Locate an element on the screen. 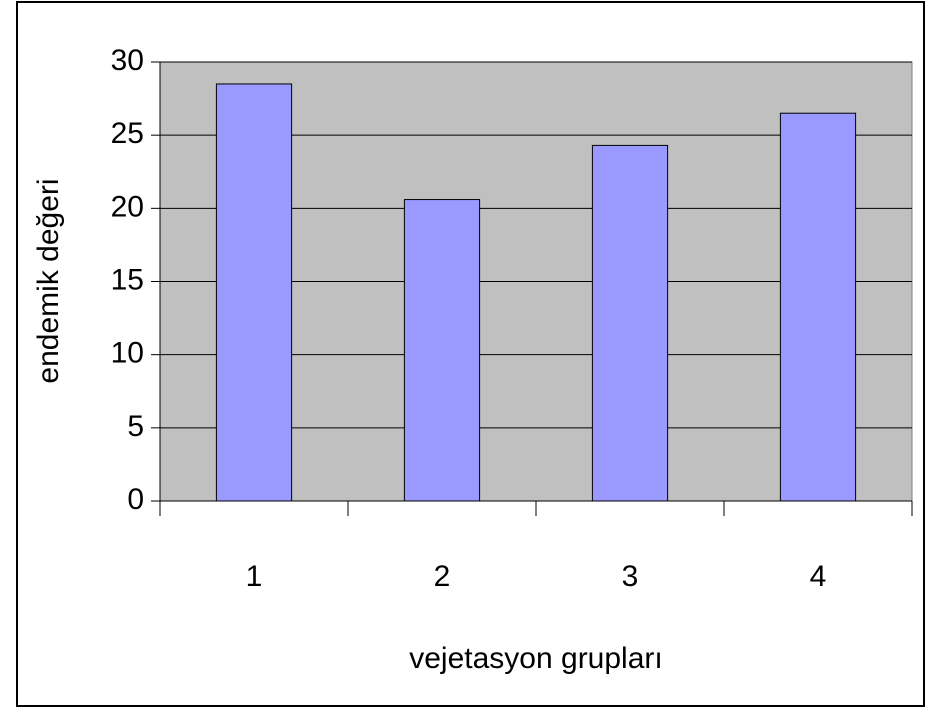 This screenshot has height=707, width=927. y-tick-label: 0 is located at coordinates (135, 499).